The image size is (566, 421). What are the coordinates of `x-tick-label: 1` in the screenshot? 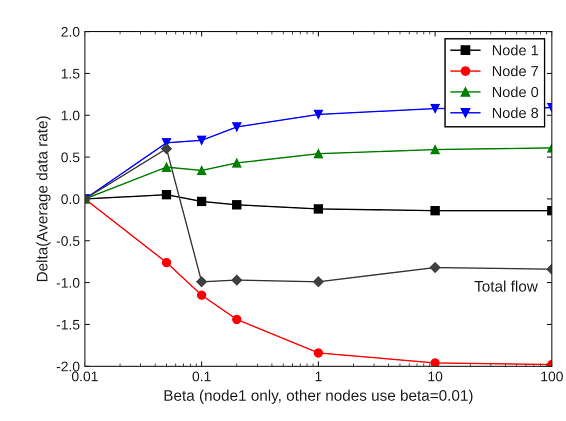 It's located at (319, 377).